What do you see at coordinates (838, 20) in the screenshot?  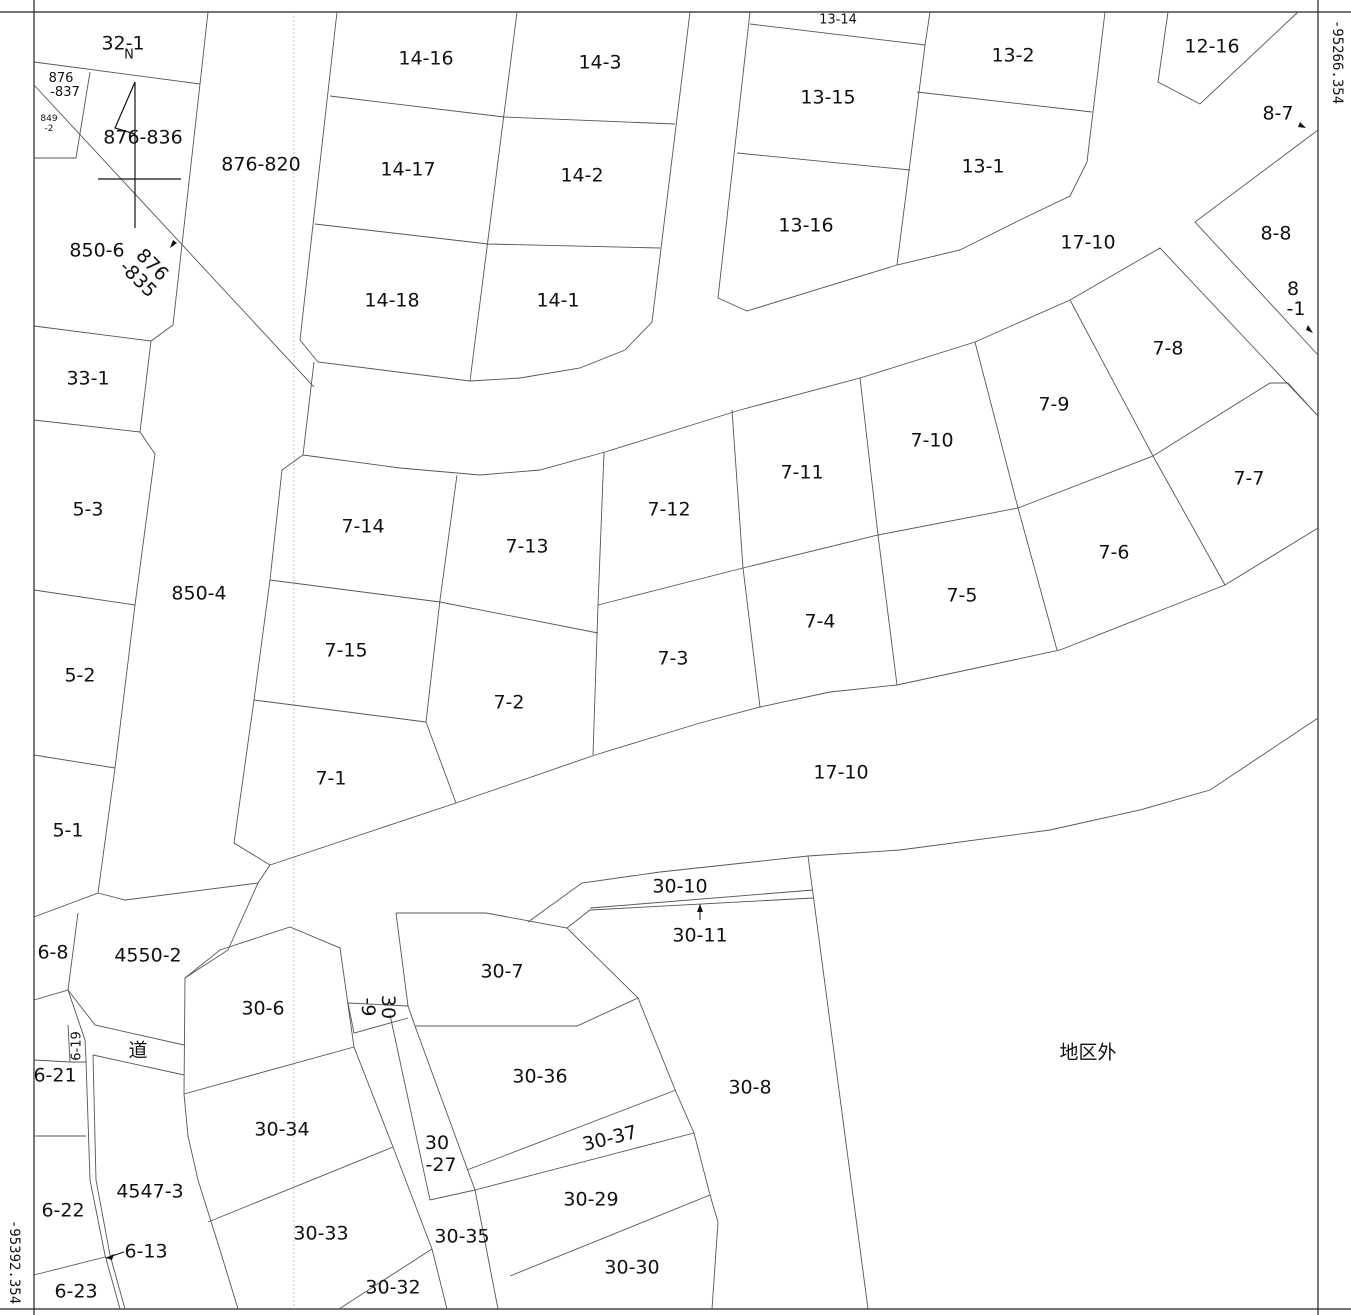 I see `parcel-label-13-14: 13-14` at bounding box center [838, 20].